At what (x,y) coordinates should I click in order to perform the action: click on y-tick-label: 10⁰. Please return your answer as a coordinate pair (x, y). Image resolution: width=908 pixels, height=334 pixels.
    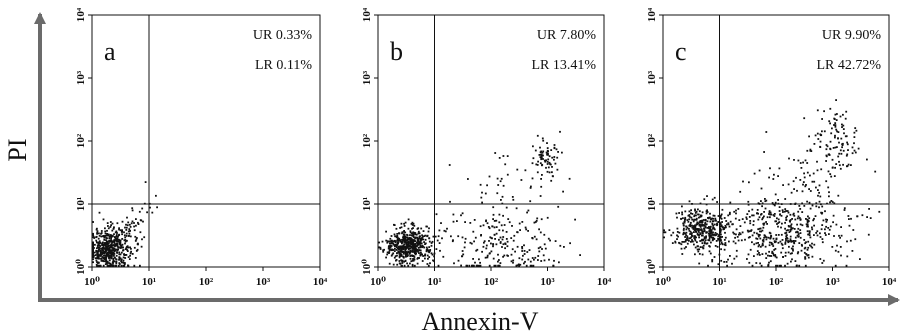
    Looking at the image, I should click on (652, 267).